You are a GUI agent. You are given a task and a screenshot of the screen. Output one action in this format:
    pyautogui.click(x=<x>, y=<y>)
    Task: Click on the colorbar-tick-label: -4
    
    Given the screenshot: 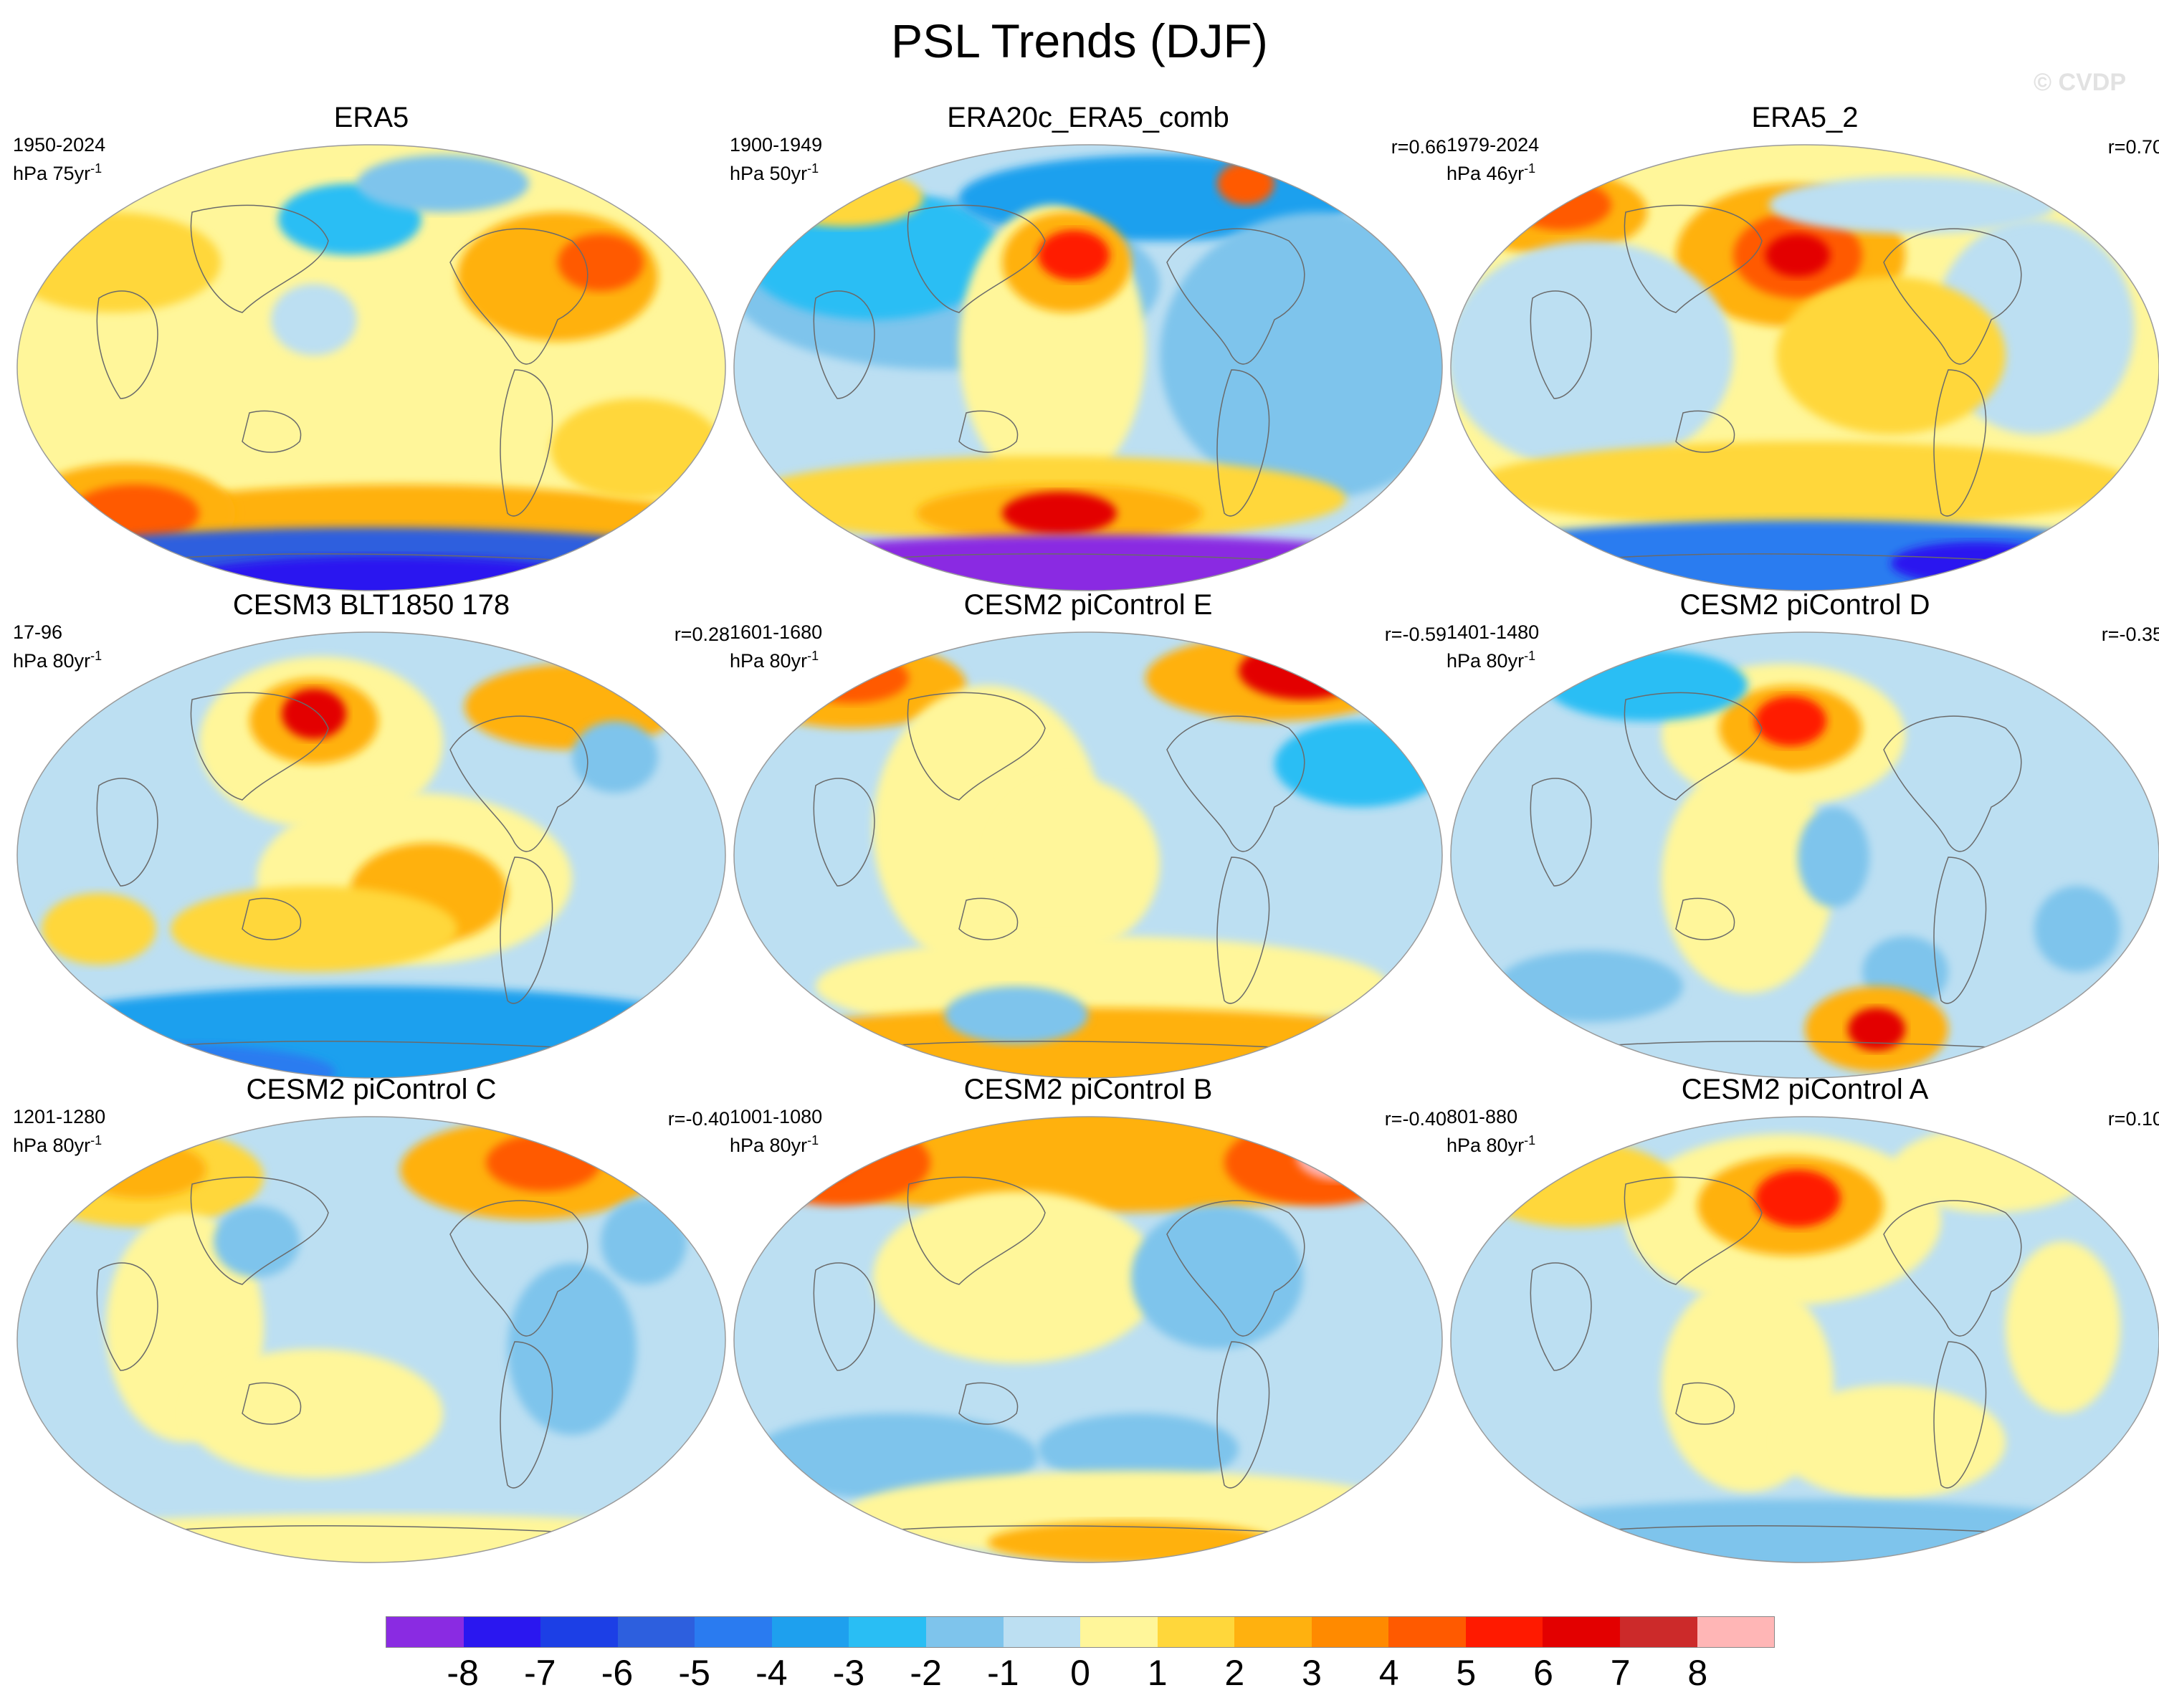 What is the action you would take?
    pyautogui.click(x=772, y=1673)
    